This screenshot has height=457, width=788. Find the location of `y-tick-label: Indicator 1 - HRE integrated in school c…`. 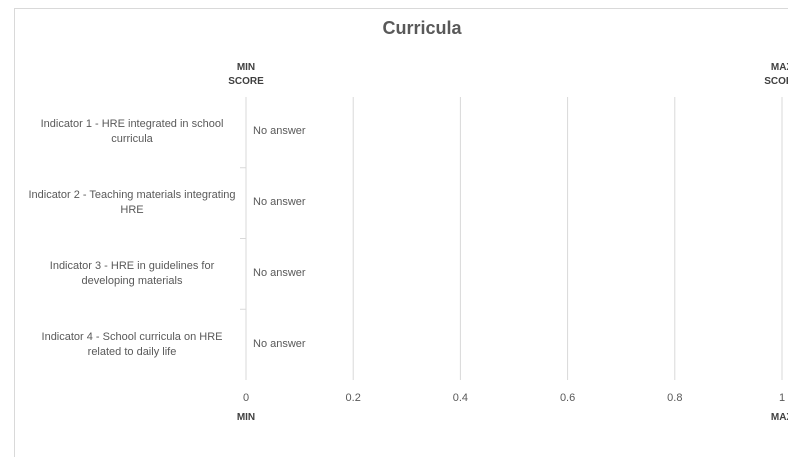

y-tick-label: Indicator 1 - HRE integrated in school c… is located at coordinates (132, 132).